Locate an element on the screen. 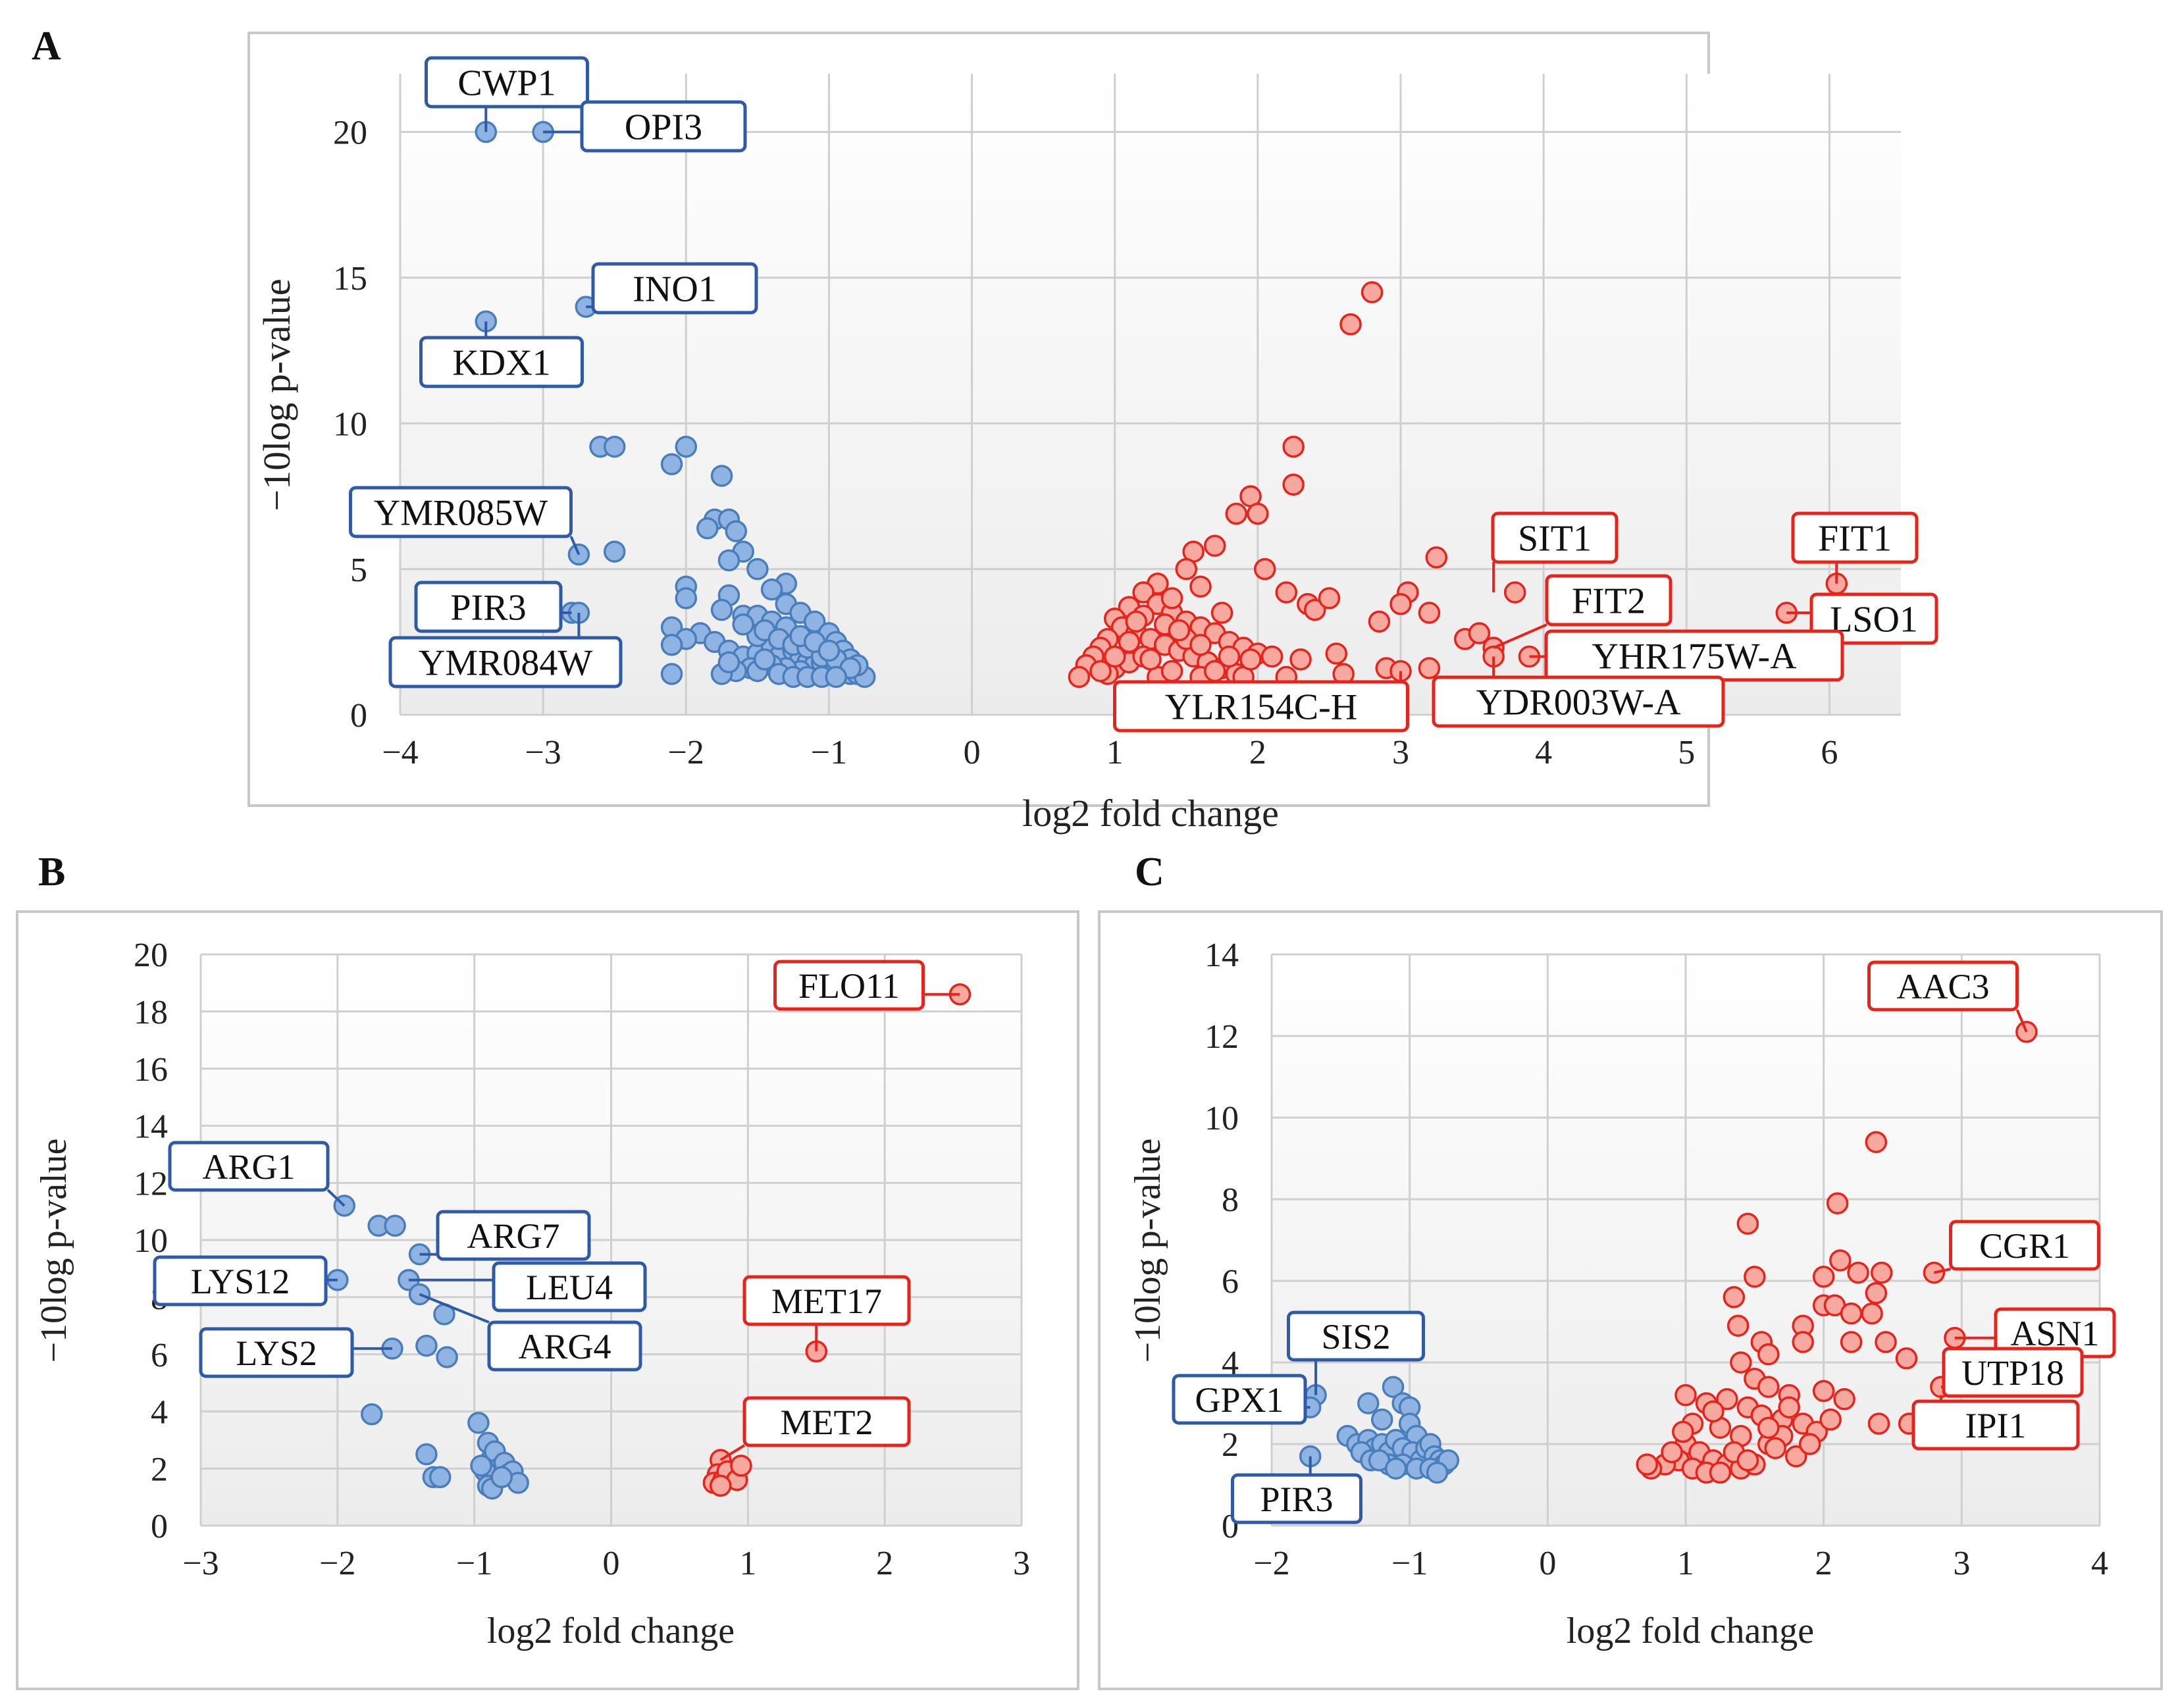 This screenshot has height=1708, width=2178. gene-label: SIS2 is located at coordinates (1356, 1337).